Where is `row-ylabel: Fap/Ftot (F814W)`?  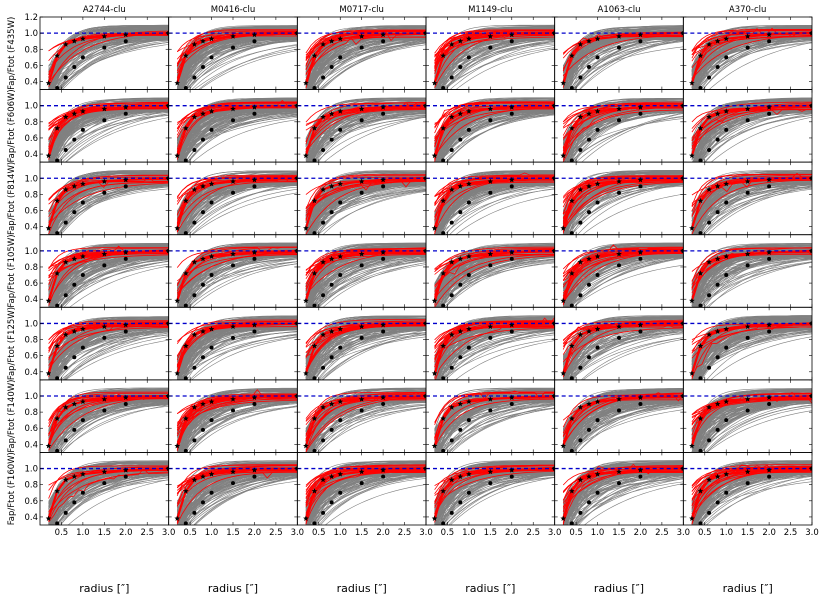 row-ylabel: Fap/Ftot (F814W) is located at coordinates (12, 198).